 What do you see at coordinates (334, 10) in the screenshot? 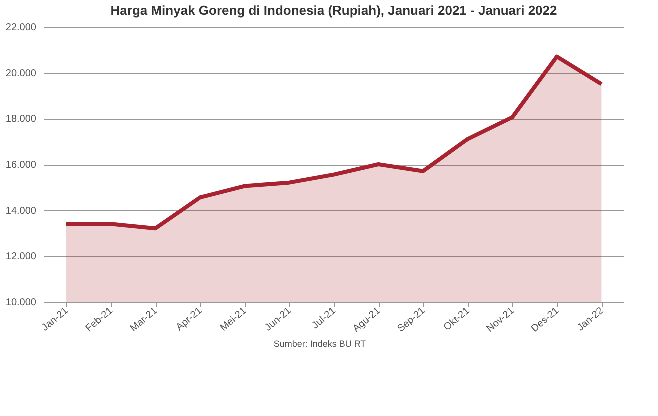
I see `chart-title: Harga Minyak Goreng di Indonesia (Rupiah), Januari 2021 - Januari 2022` at bounding box center [334, 10].